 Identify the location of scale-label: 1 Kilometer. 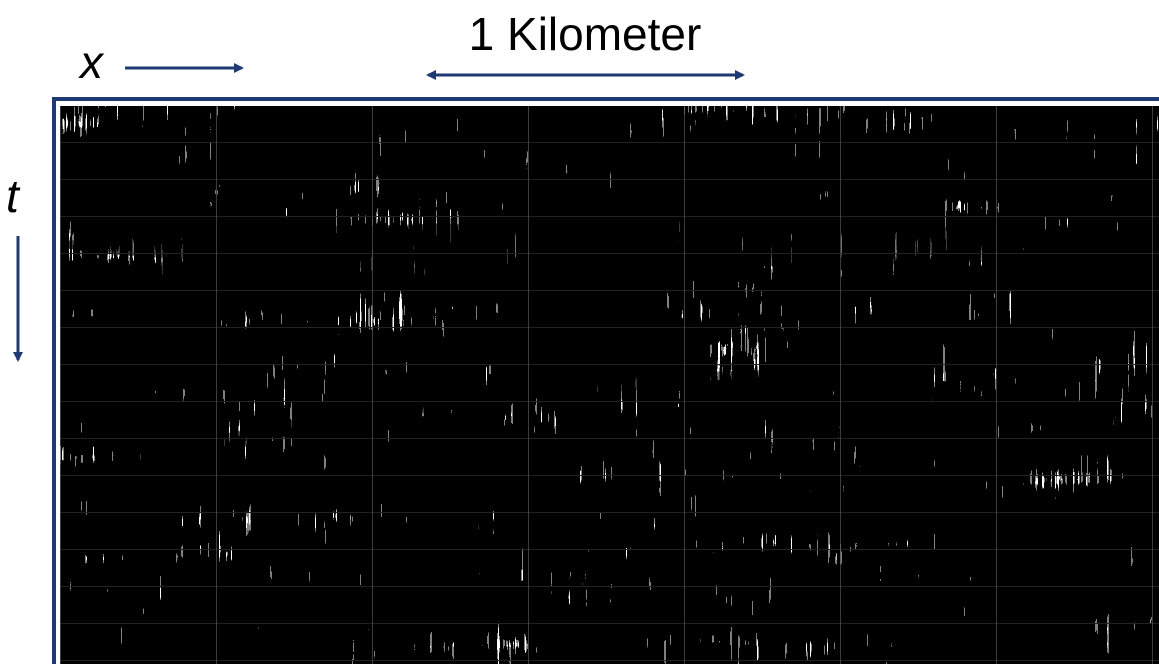
(585, 34).